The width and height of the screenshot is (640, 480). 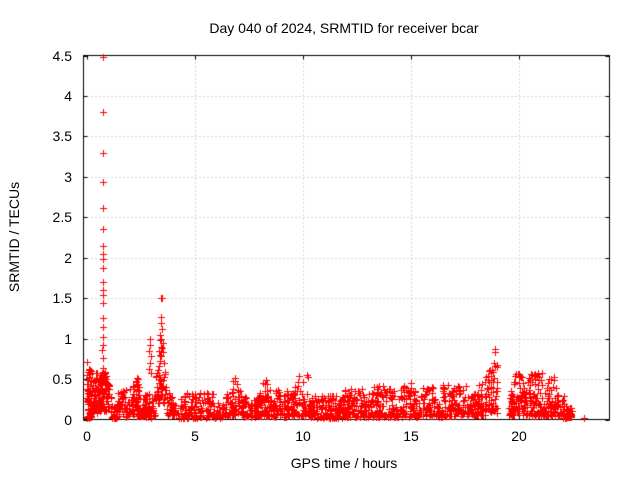 What do you see at coordinates (62, 136) in the screenshot?
I see `y-tick-label: 3.5` at bounding box center [62, 136].